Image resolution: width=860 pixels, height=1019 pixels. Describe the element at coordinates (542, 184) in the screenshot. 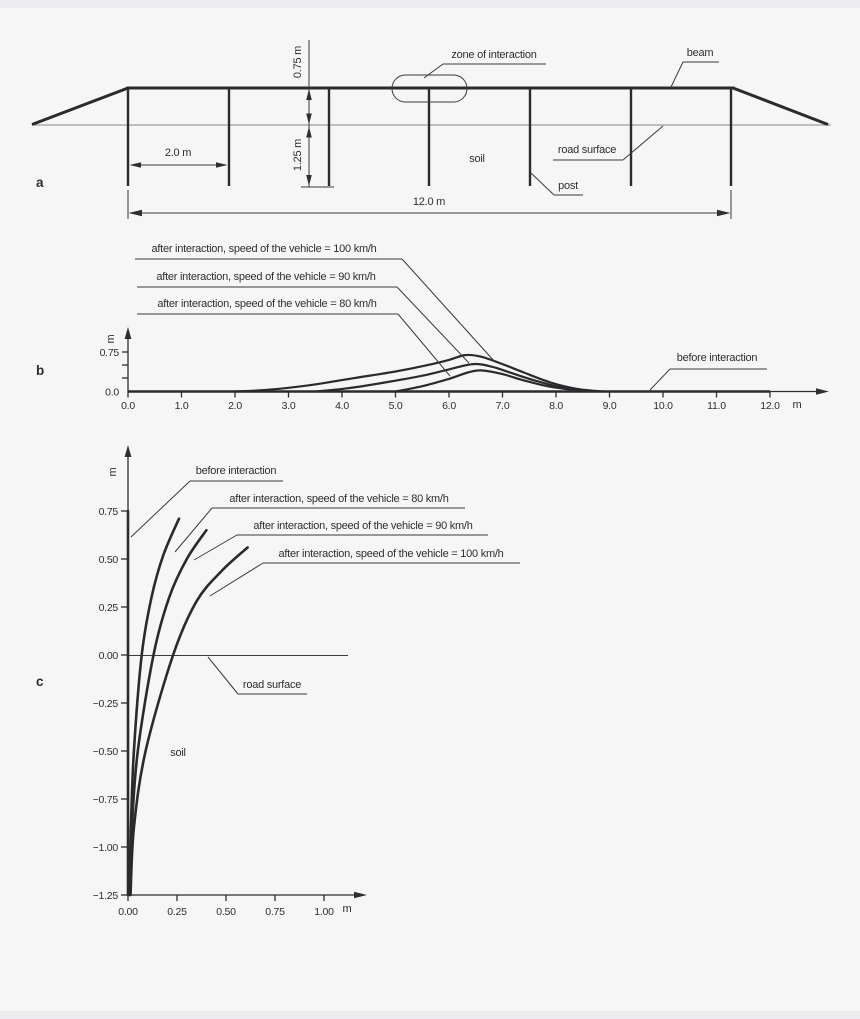

I see `post-leader-line` at that location.